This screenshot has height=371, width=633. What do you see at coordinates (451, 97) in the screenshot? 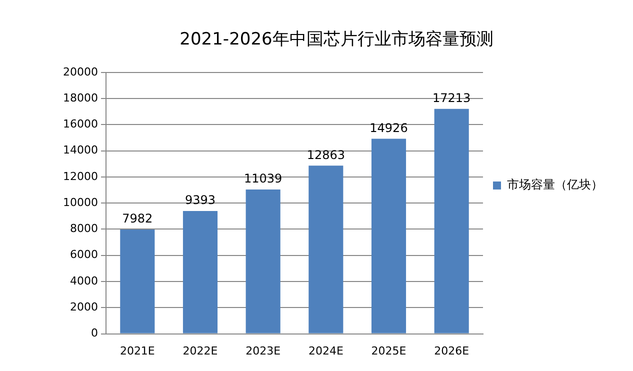
I see `data-label: 17213` at bounding box center [451, 97].